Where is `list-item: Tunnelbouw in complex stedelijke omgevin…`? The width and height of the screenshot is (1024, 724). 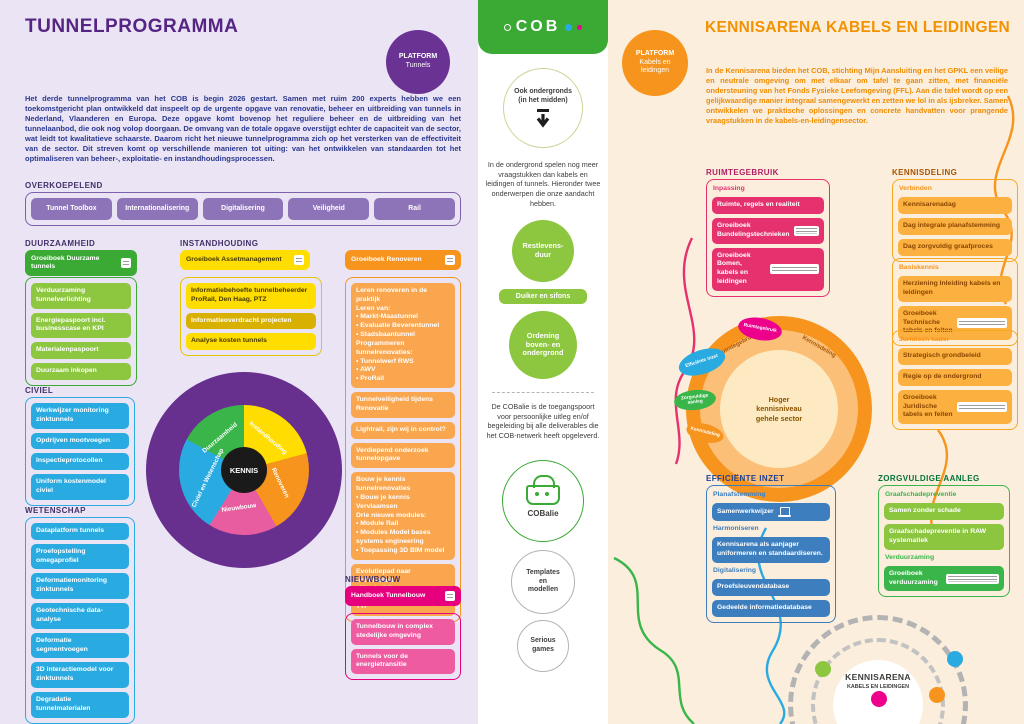 list-item: Tunnelbouw in complex stedelijke omgevin… is located at coordinates (403, 632).